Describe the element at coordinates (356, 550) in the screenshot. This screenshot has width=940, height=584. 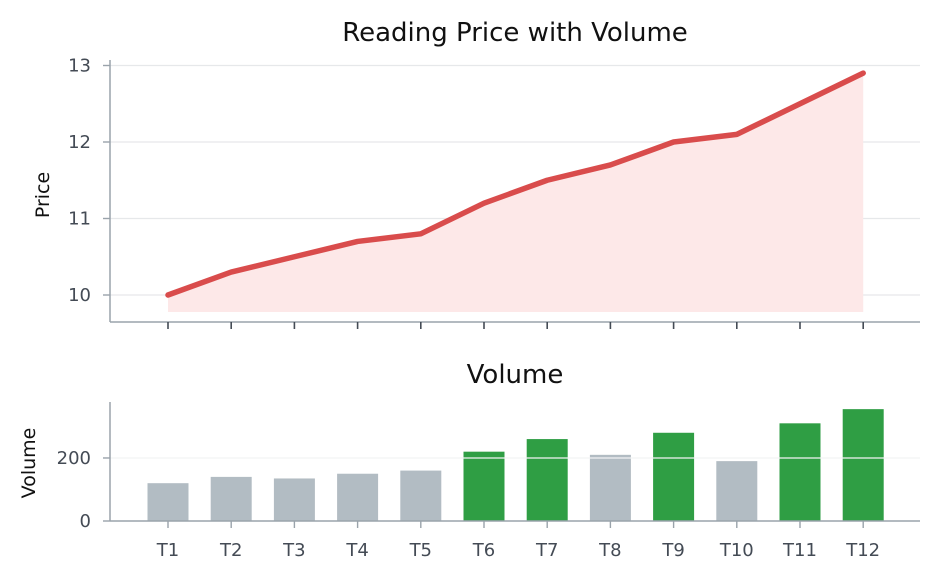
I see `volume-x-tick-label: T4` at that location.